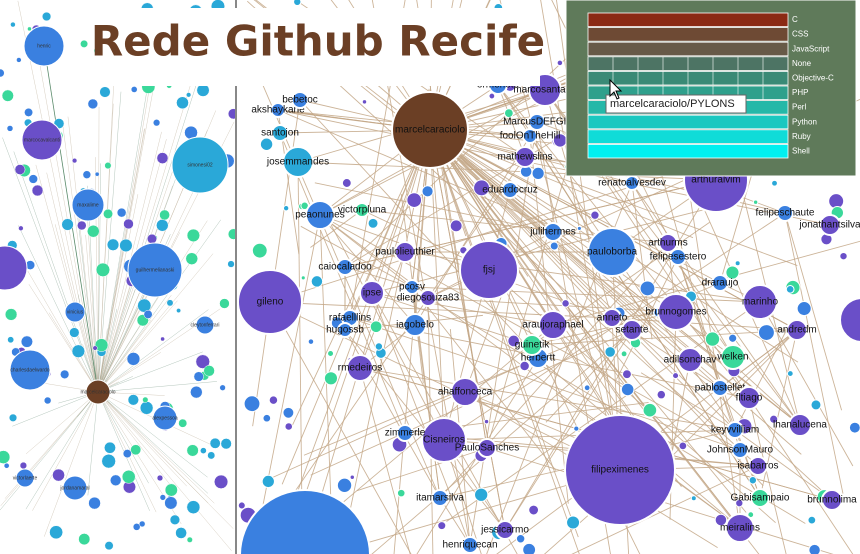 The width and height of the screenshot is (860, 554). Describe the element at coordinates (676, 96) in the screenshot. I see `tooltip: marcelcaraciolo/PYLONS` at that location.